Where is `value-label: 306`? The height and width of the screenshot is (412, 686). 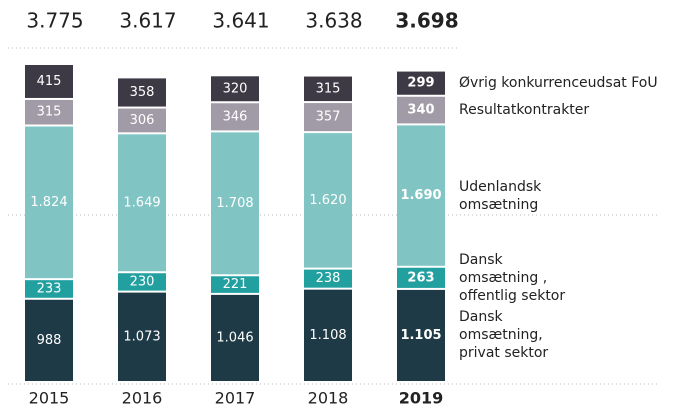 value-label: 306 is located at coordinates (142, 120).